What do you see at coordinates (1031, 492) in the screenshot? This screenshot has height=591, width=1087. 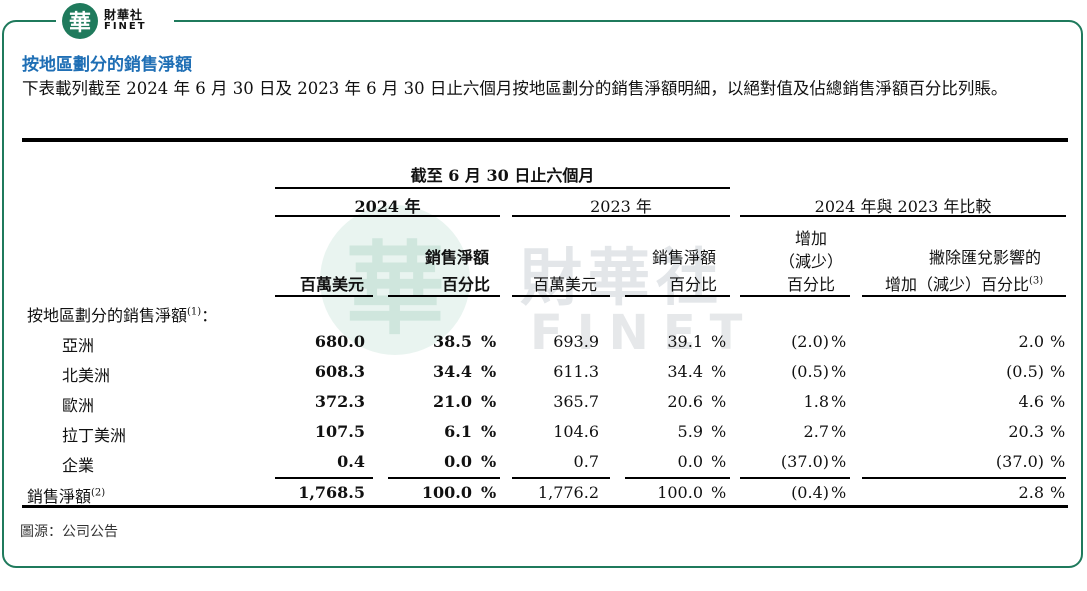 I see `total-fx: 2.8` at bounding box center [1031, 492].